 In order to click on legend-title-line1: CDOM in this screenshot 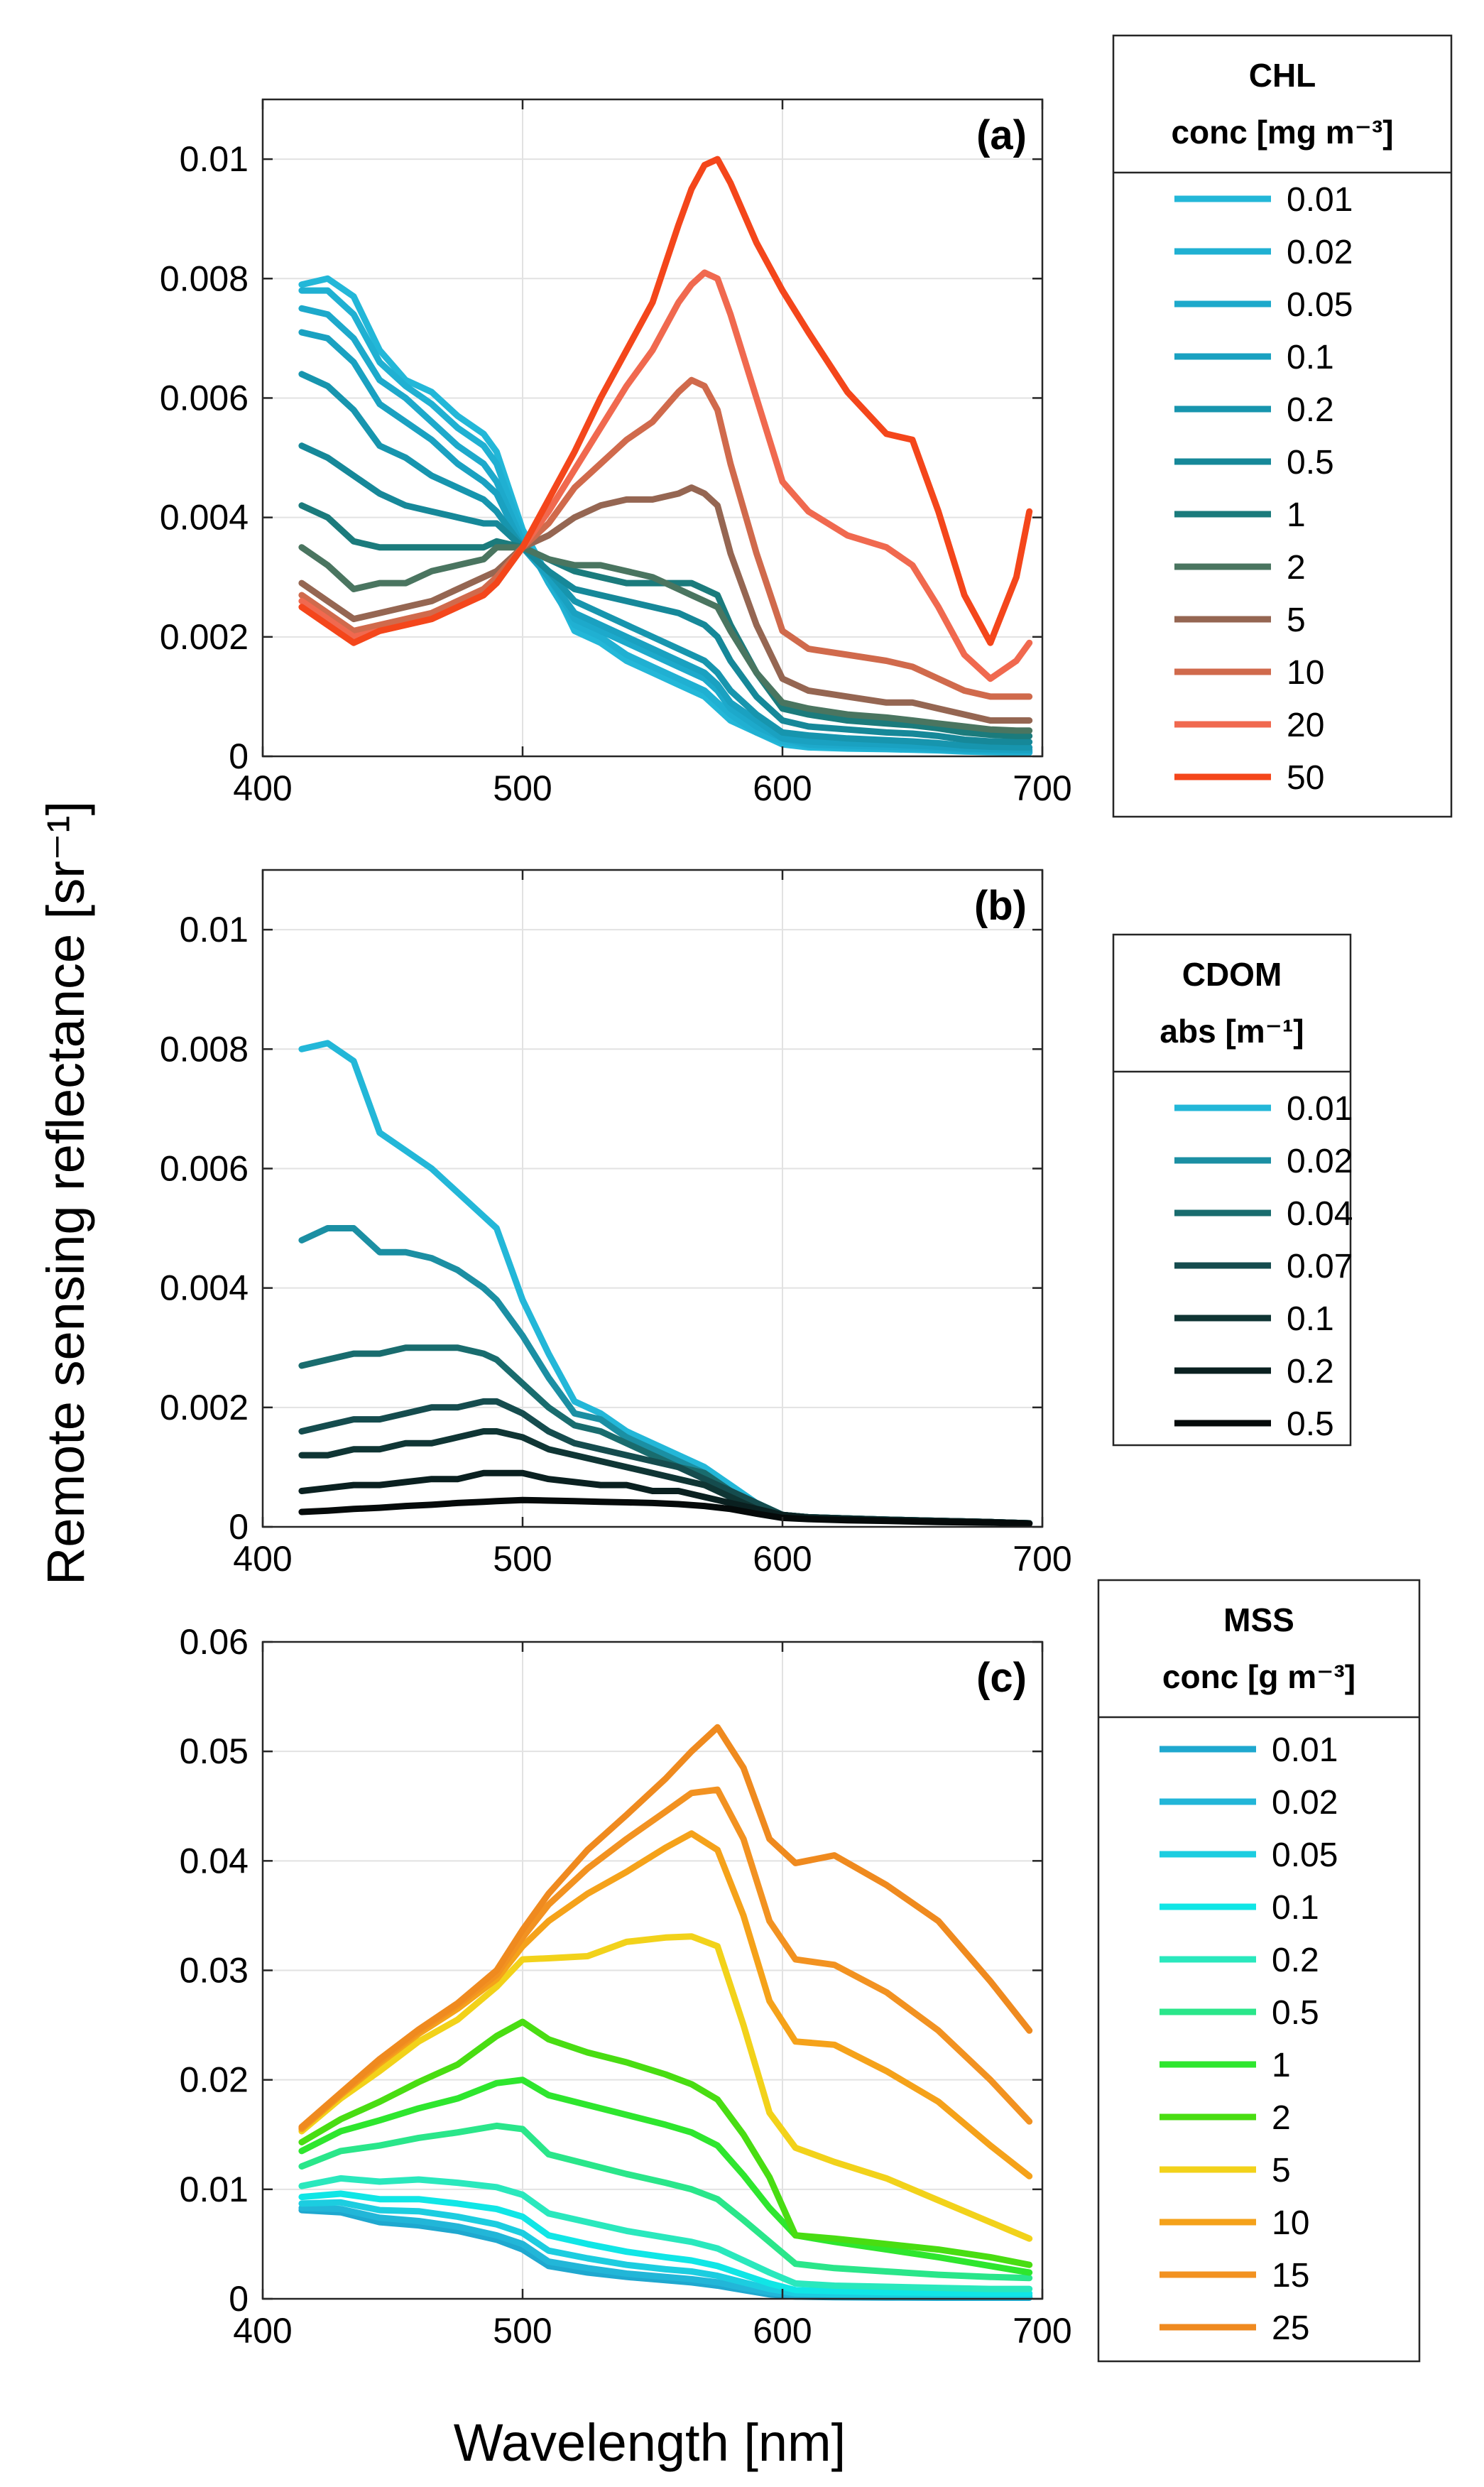, I will do `click(1232, 975)`.